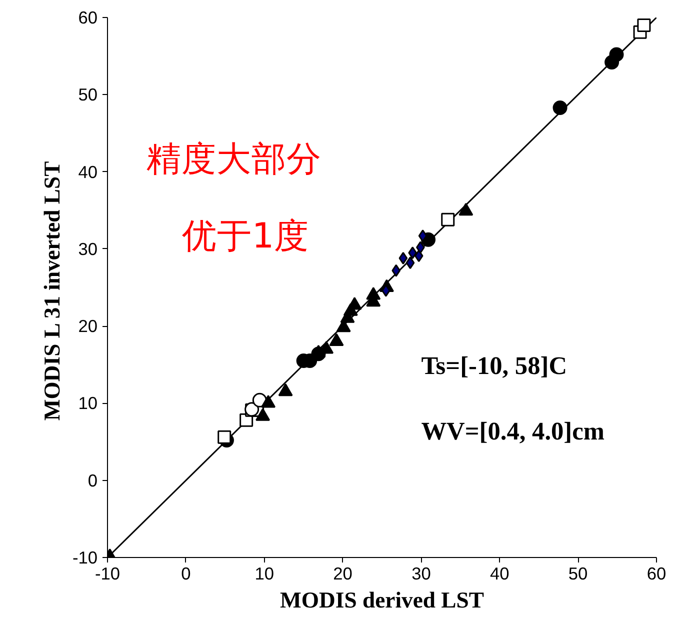 The image size is (677, 637). Describe the element at coordinates (656, 574) in the screenshot. I see `x-tick-label: 60` at that location.